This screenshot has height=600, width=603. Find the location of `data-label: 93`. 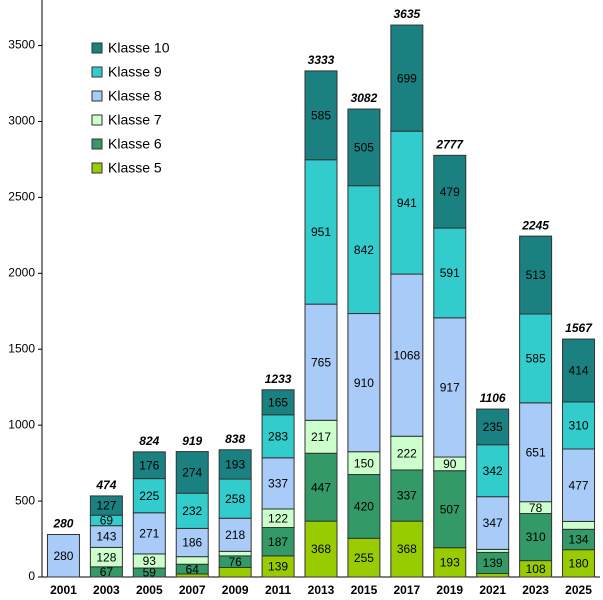

data-label: 93 is located at coordinates (150, 561).